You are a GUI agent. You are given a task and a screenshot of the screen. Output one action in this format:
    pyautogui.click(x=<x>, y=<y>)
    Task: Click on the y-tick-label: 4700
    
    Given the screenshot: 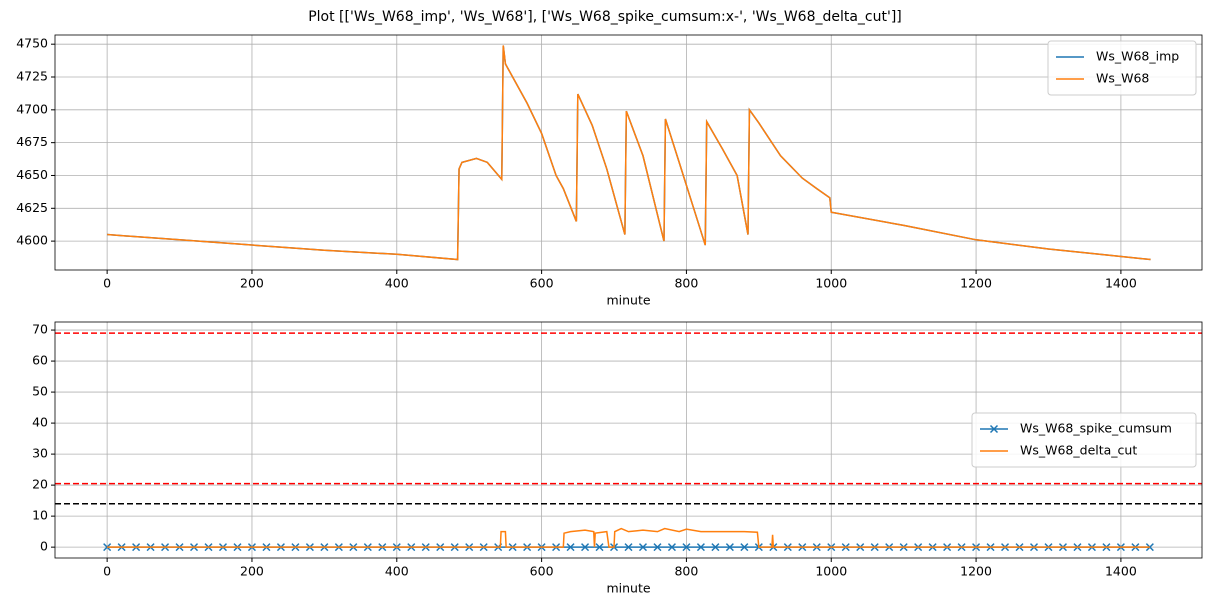 What is the action you would take?
    pyautogui.click(x=32, y=108)
    